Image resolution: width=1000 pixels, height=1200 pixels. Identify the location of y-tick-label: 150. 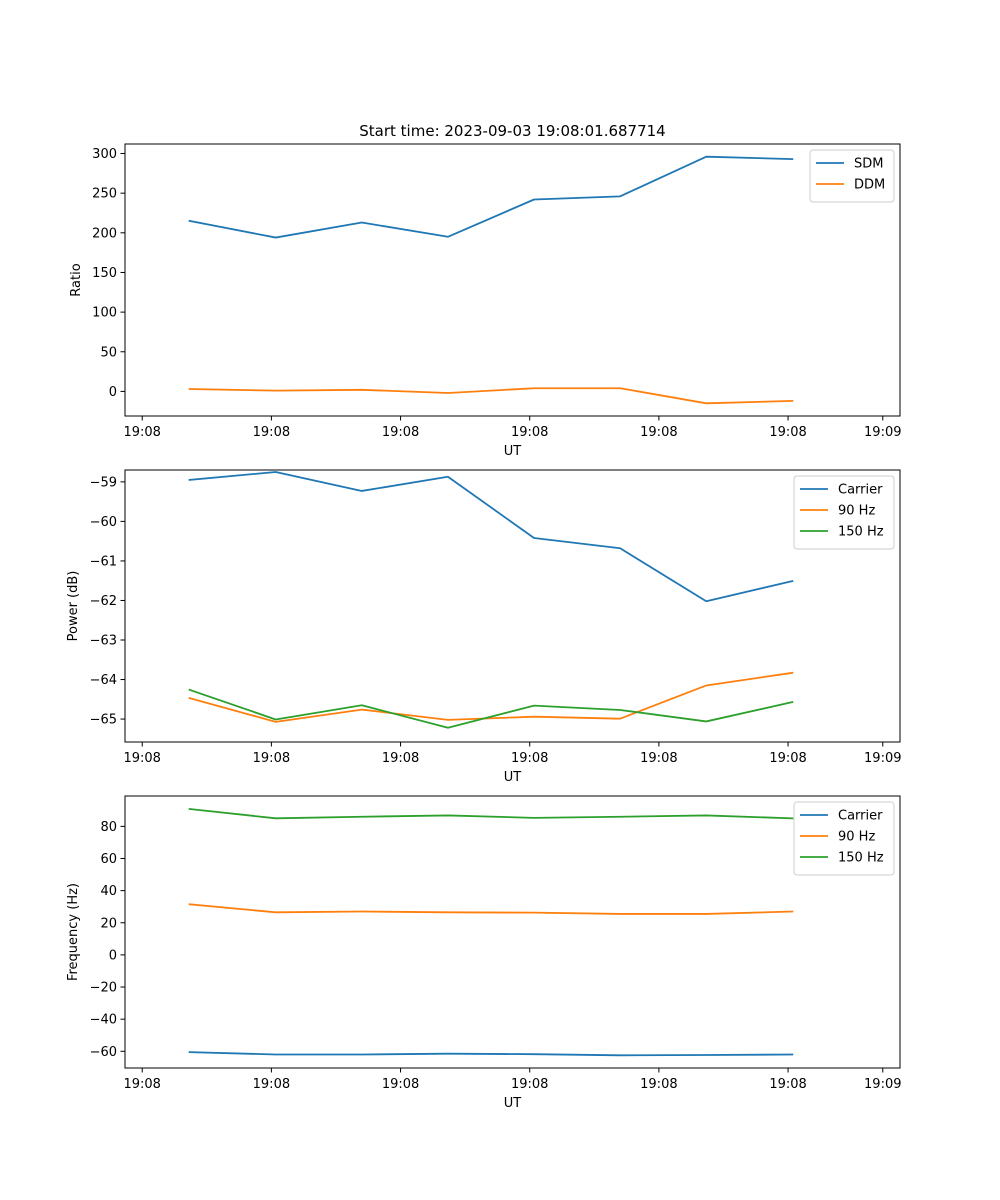
(104, 273).